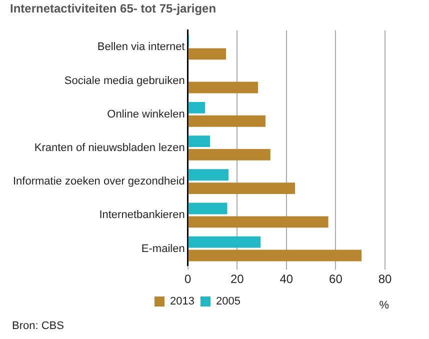 The height and width of the screenshot is (339, 429). I want to click on y-tick-label: Internetbankieren, so click(142, 215).